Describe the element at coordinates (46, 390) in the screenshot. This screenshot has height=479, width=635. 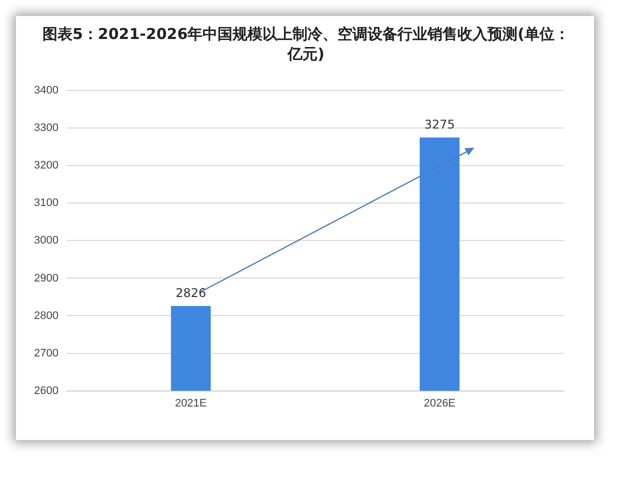
I see `y-tick-label: 2600` at that location.